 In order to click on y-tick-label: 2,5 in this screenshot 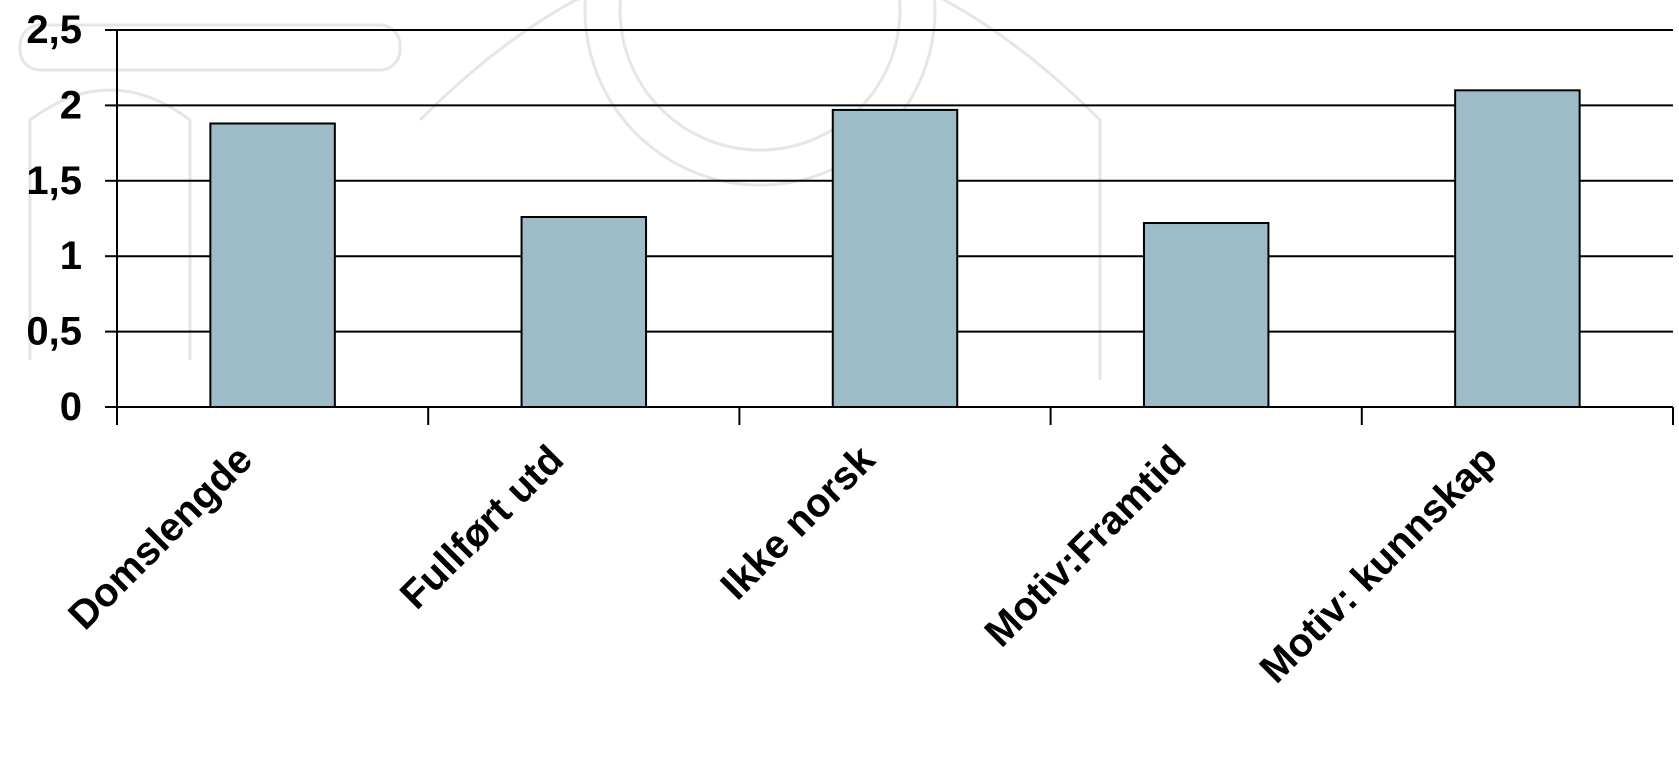, I will do `click(54, 30)`.